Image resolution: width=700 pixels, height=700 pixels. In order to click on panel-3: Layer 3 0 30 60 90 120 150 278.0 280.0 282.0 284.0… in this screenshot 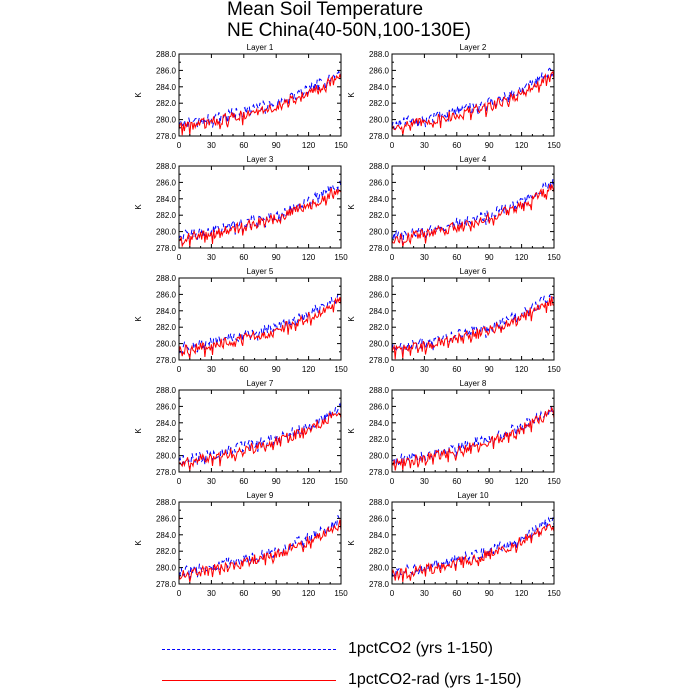, I will do `click(241, 208)`.